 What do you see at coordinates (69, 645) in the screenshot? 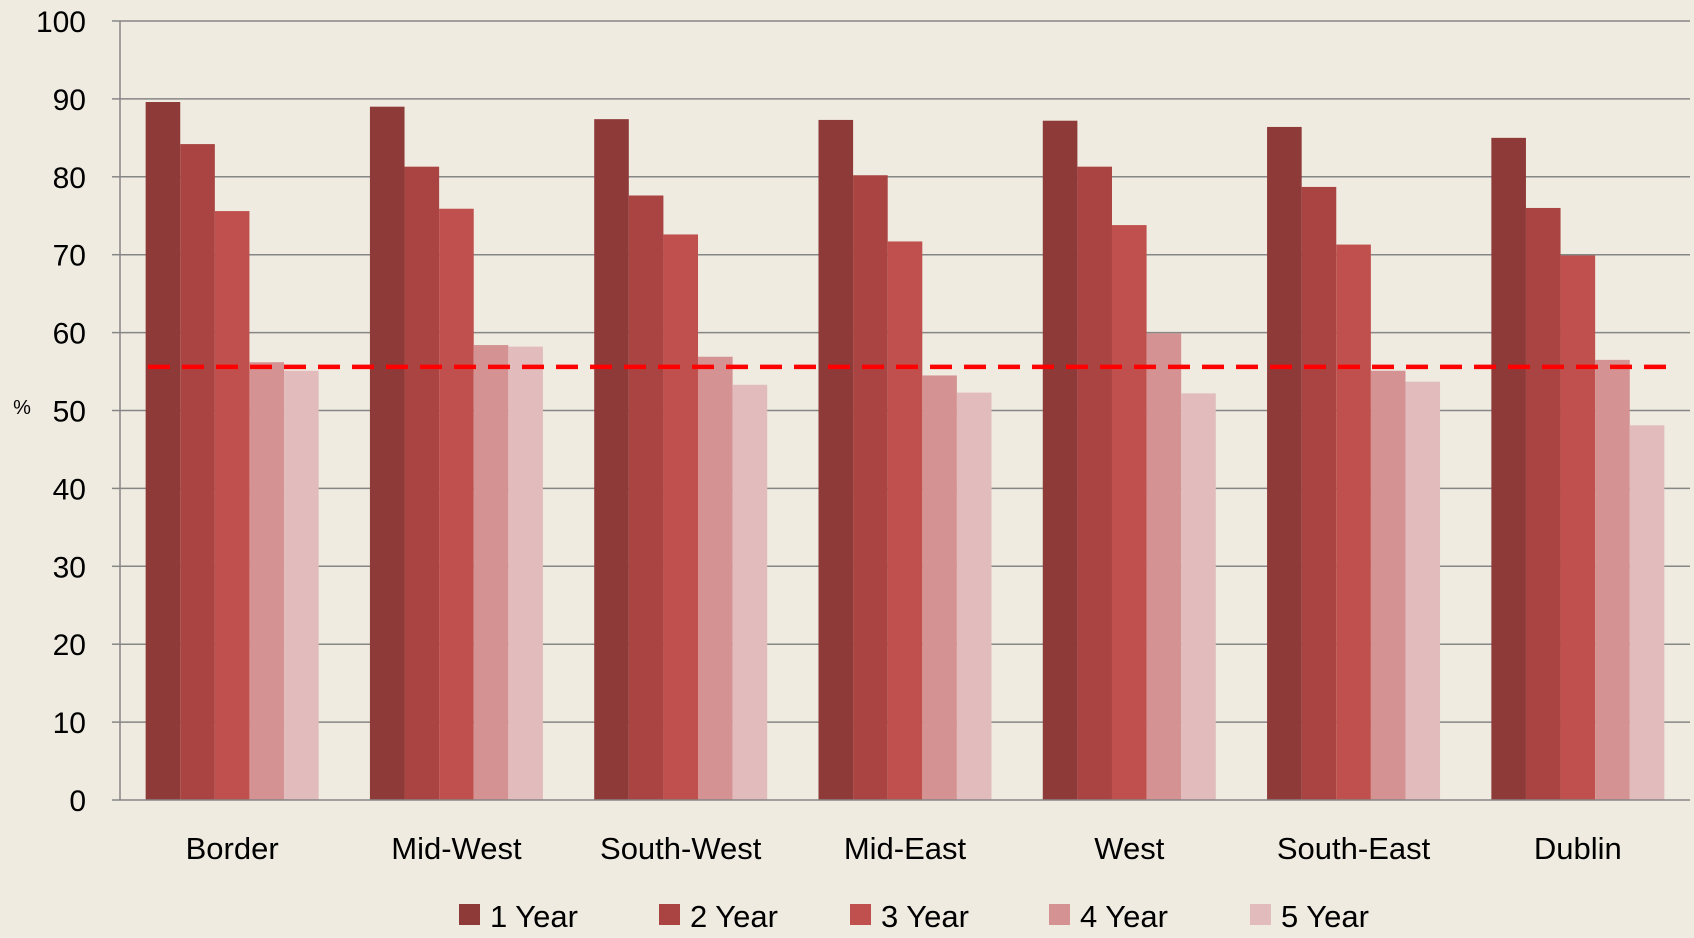
I see `y-tick-label: 20` at bounding box center [69, 645].